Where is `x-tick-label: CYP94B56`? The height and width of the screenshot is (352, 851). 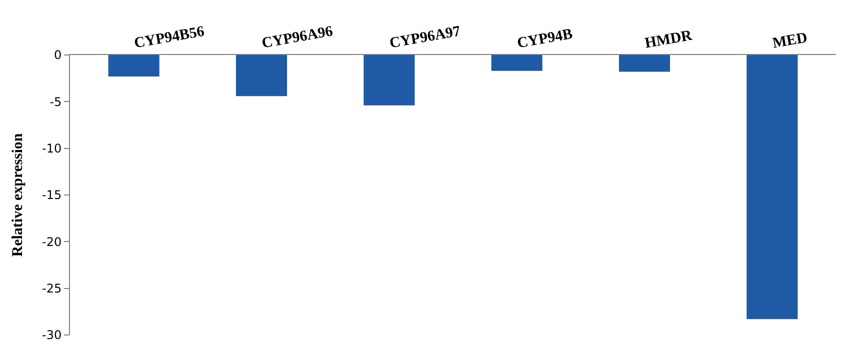 x-tick-label: CYP94B56 is located at coordinates (169, 38).